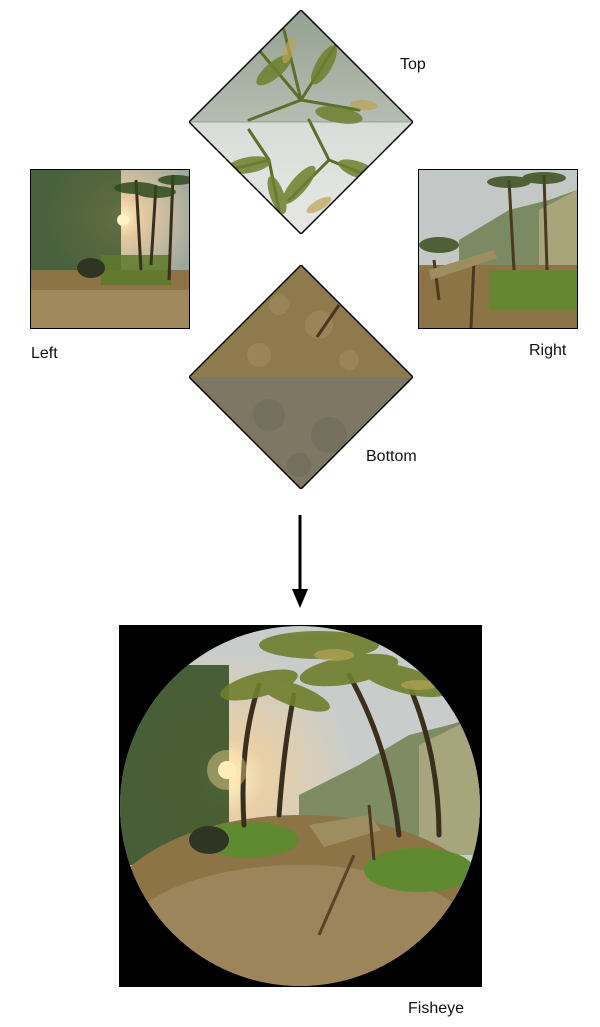  I want to click on left-face-graphic, so click(110, 249).